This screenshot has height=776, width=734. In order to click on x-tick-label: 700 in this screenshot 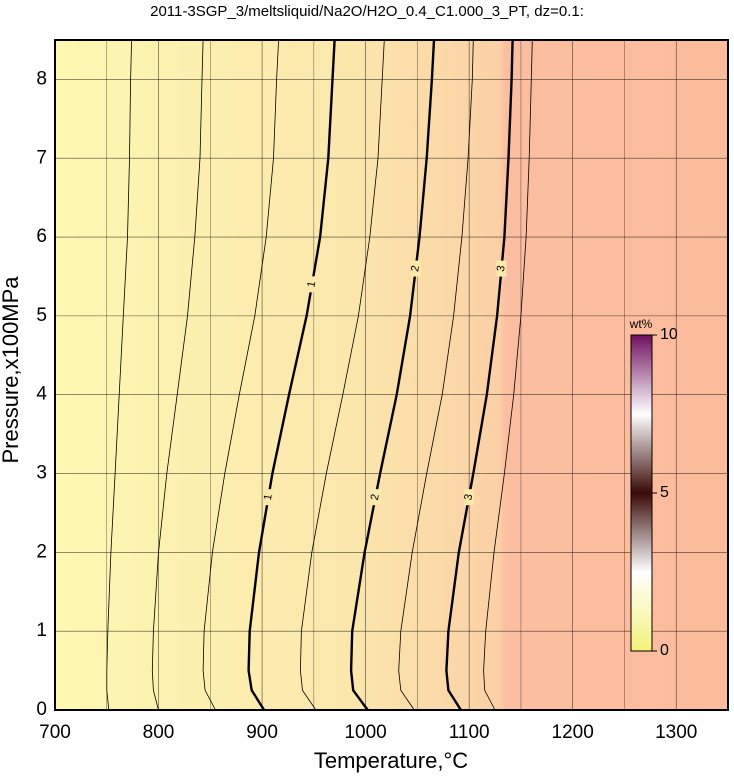, I will do `click(55, 732)`.